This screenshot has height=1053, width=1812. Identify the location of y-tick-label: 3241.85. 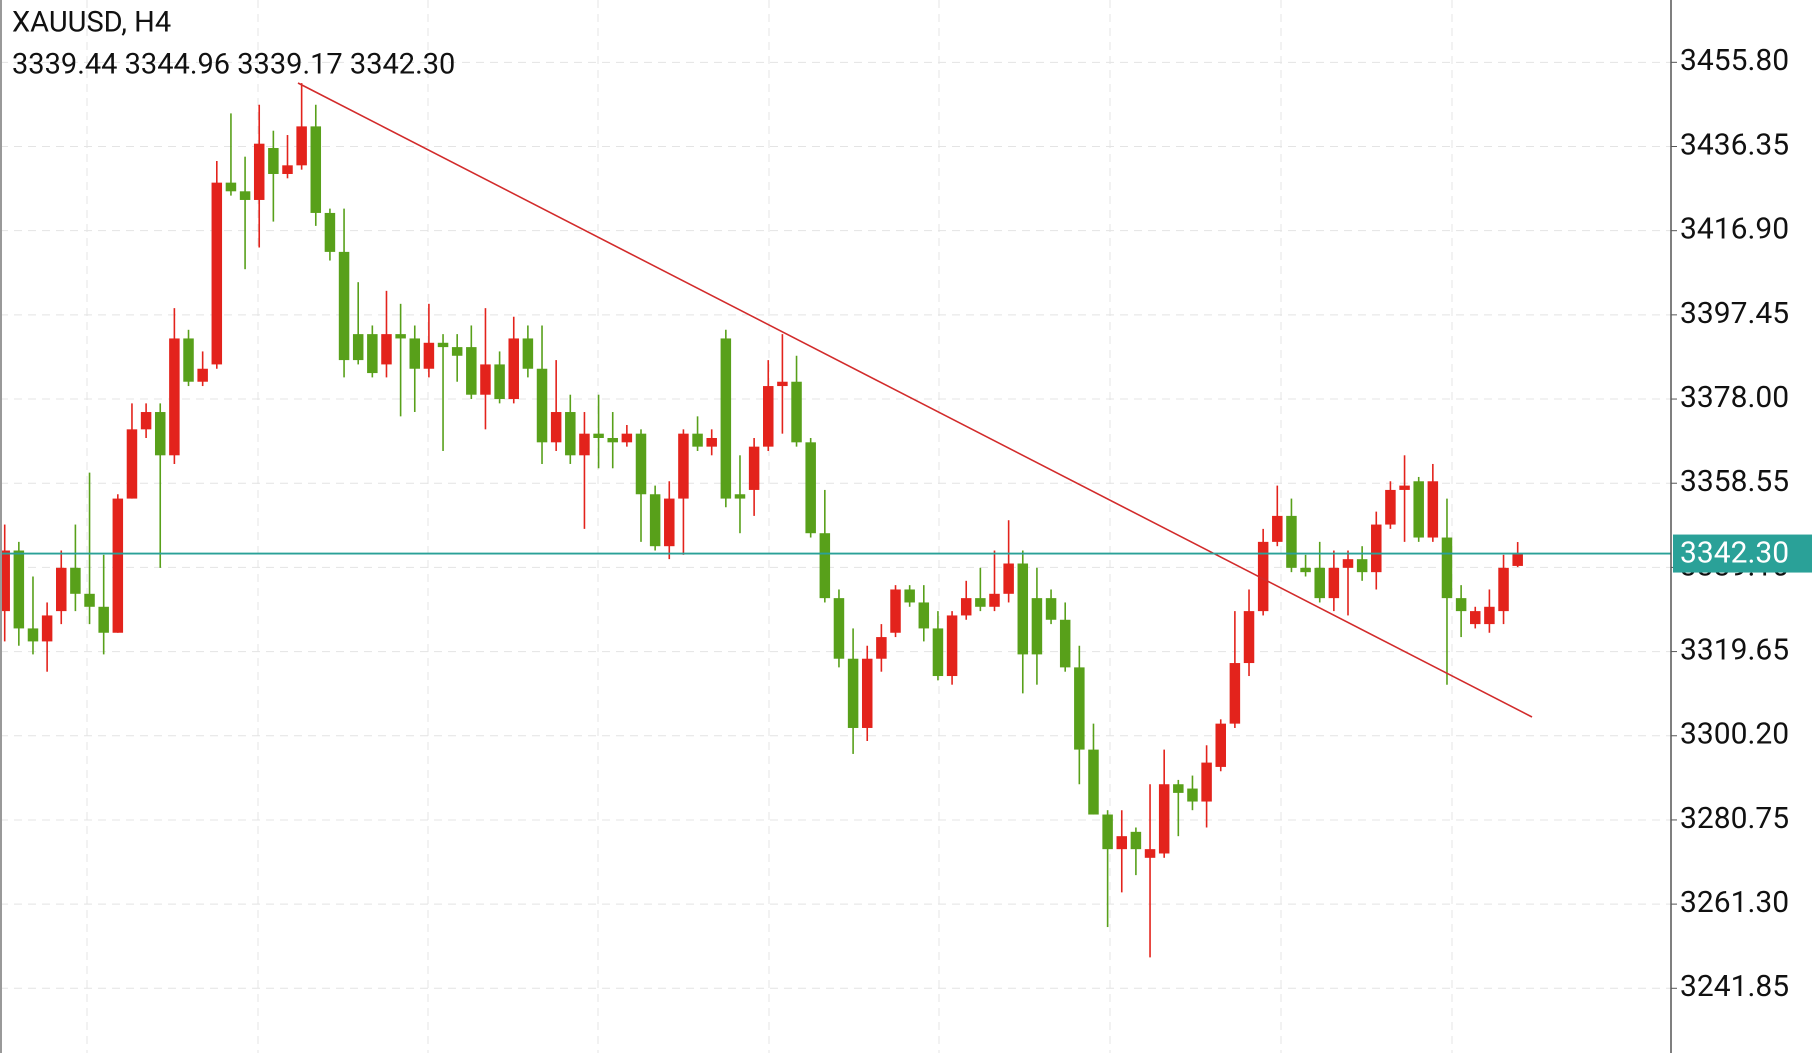
(1734, 986).